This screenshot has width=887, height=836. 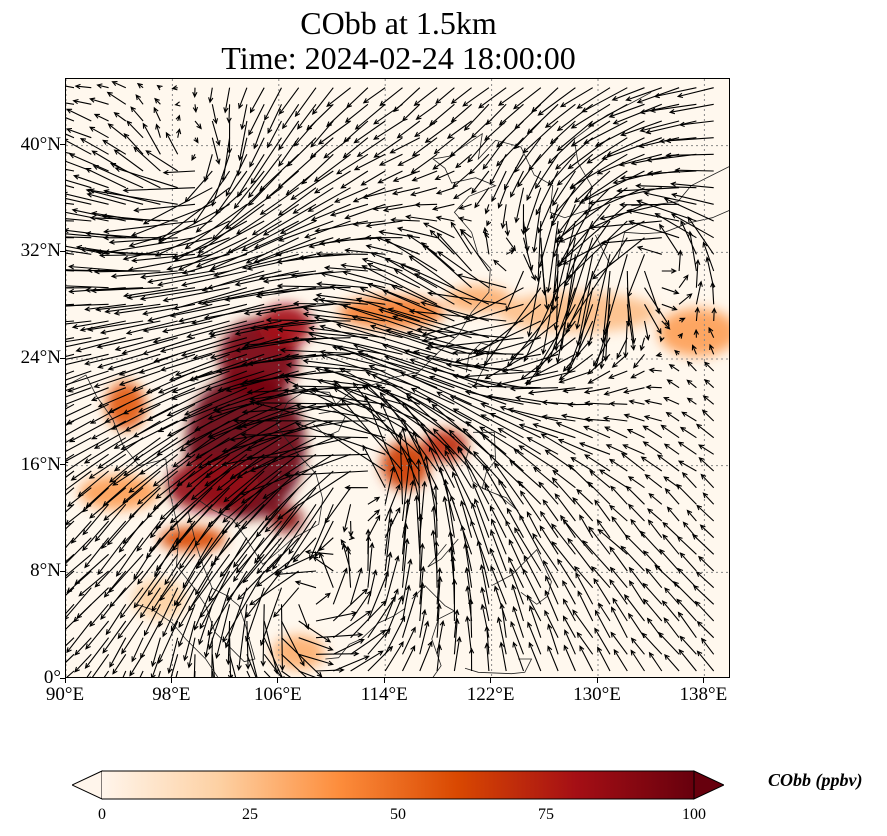 I want to click on lon-tick-label: 122°E, so click(x=490, y=694).